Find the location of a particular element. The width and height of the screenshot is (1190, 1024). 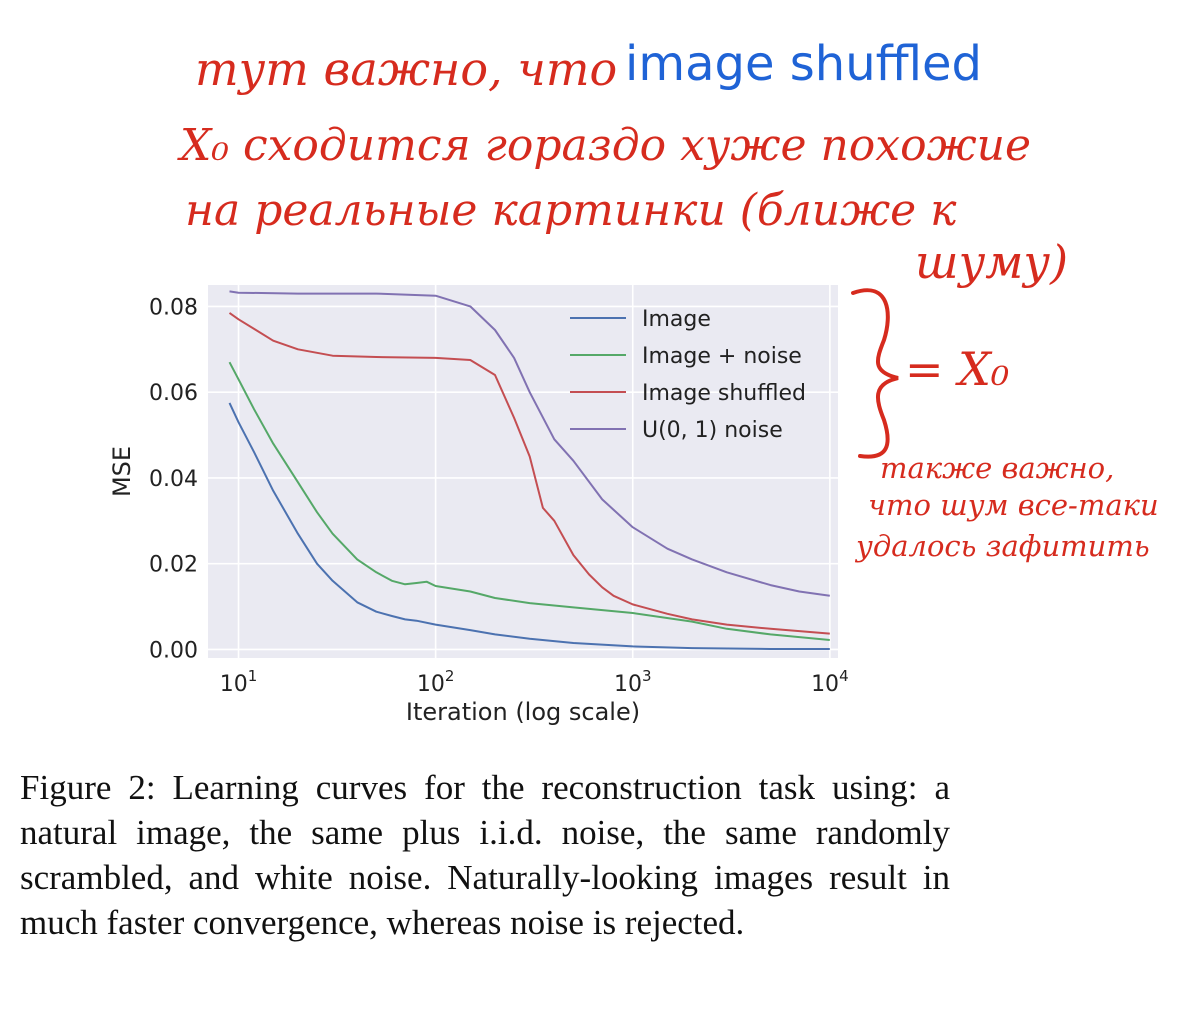

x-axis-ticks: 10¹ 10² 10³ 10⁴ is located at coordinates (534, 682).